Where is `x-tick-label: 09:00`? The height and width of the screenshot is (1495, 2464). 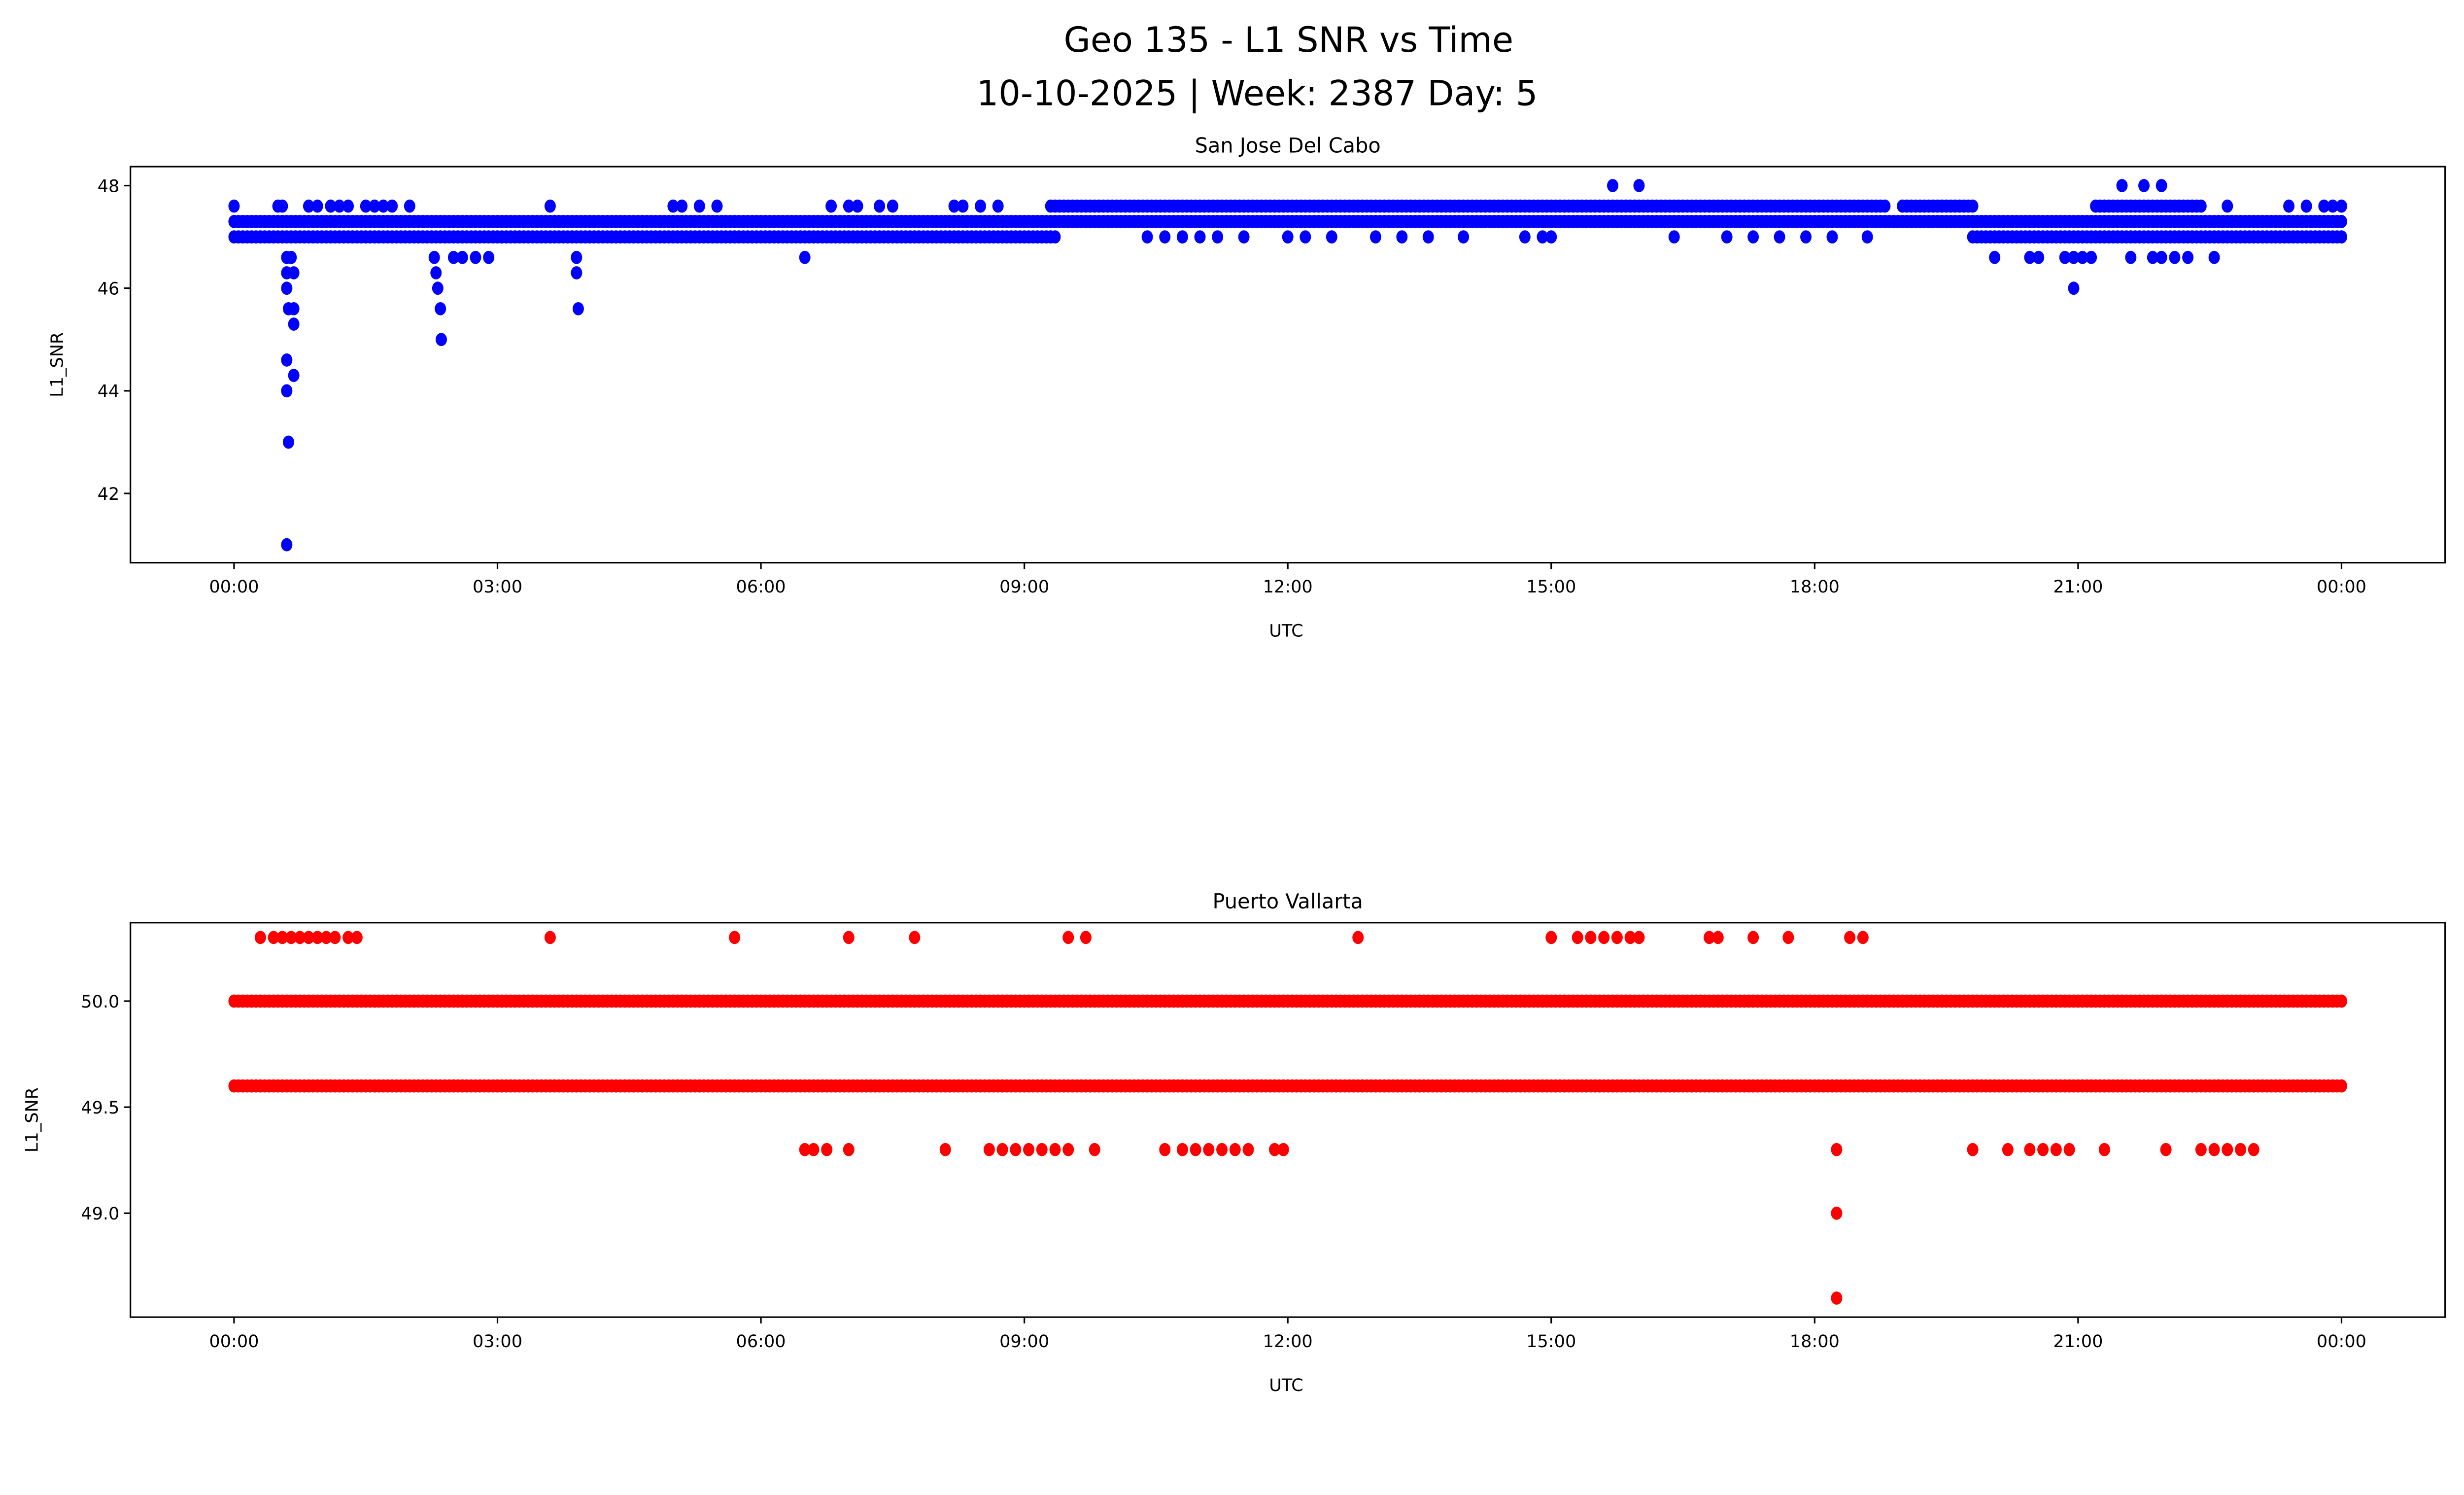
x-tick-label: 09:00 is located at coordinates (1024, 1341).